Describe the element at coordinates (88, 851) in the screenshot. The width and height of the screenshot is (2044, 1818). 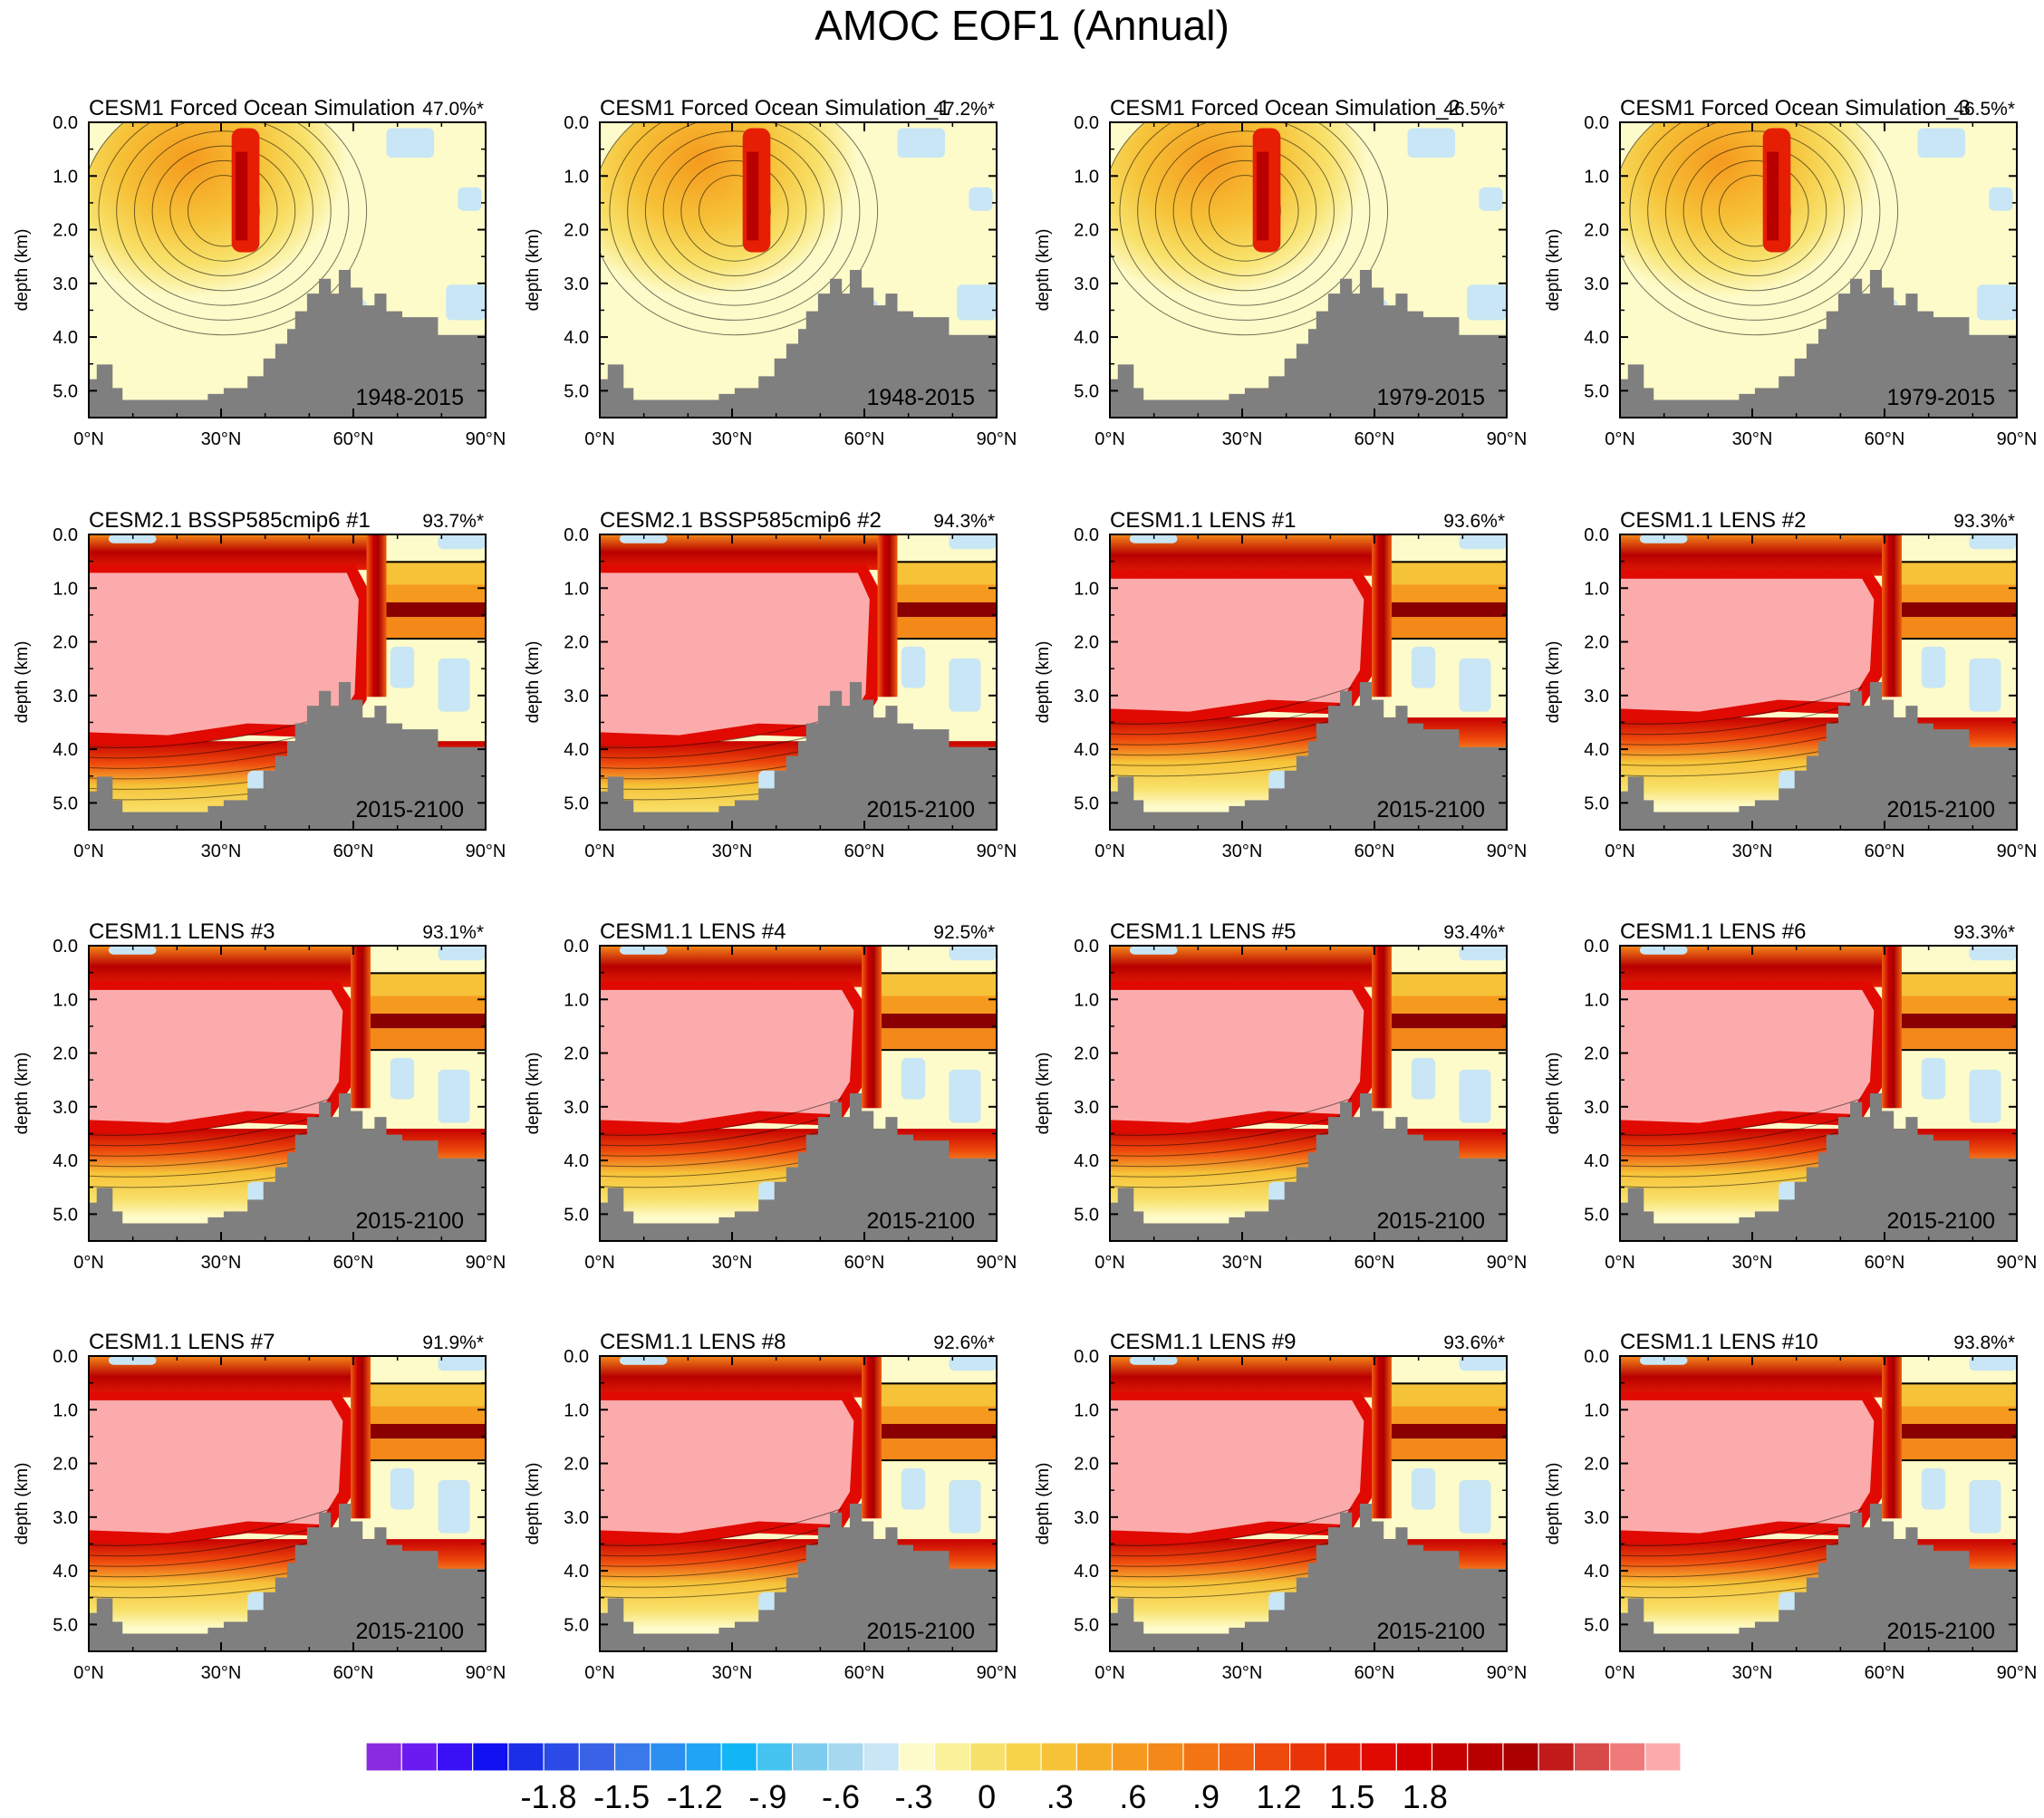
I see `x-tick-label: 0°N` at that location.